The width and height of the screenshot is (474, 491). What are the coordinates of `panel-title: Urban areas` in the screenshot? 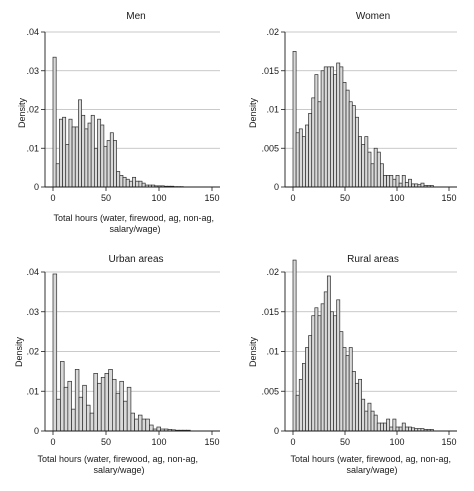 It's located at (135, 259).